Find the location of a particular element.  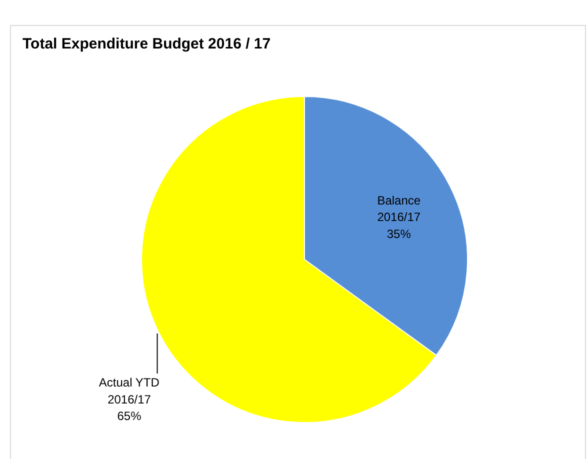

data-label: 35% is located at coordinates (399, 234).